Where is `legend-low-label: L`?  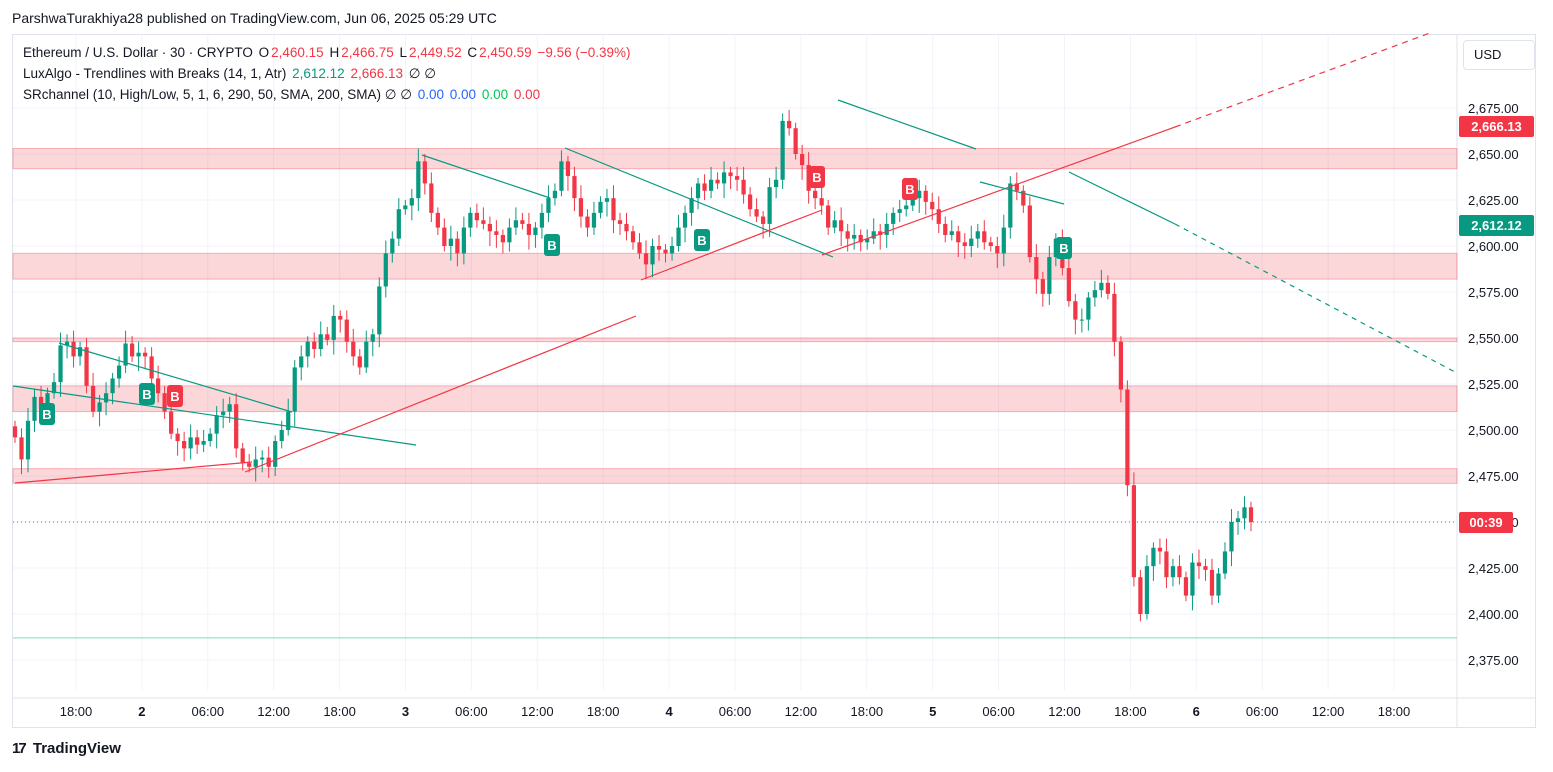 legend-low-label: L is located at coordinates (403, 52).